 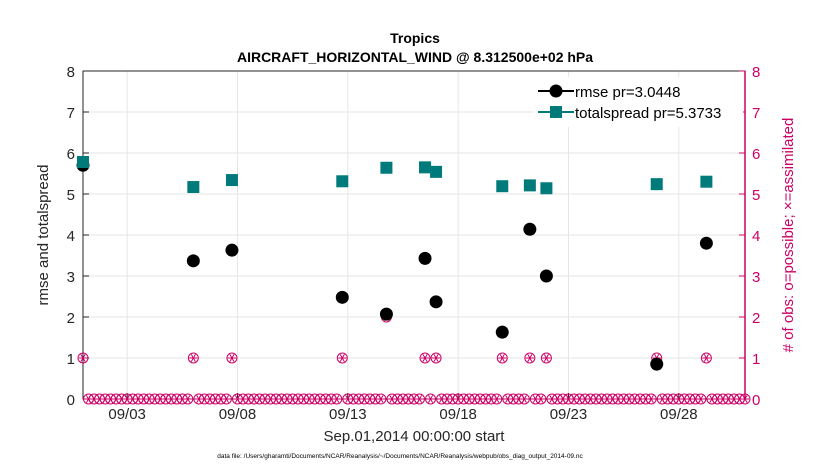 What do you see at coordinates (756, 277) in the screenshot?
I see `y-tick-label-right: 3` at bounding box center [756, 277].